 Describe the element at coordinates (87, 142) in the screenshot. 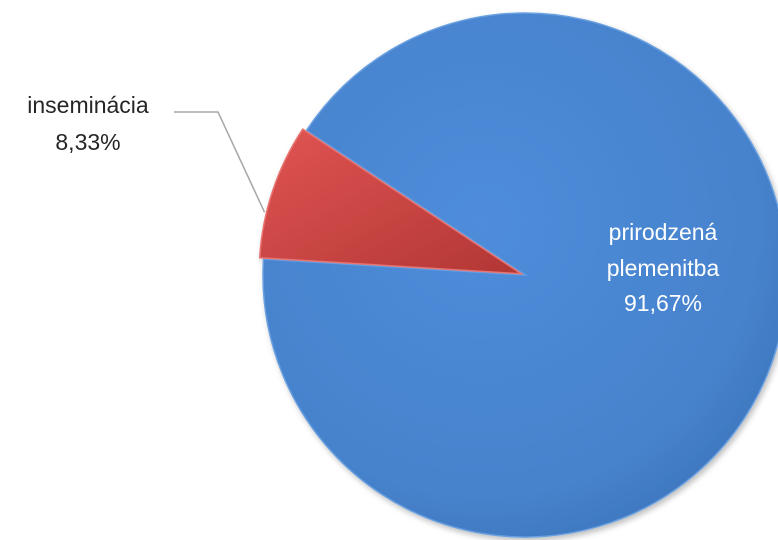

I see `slice-value-label-inseminacia: 8,33%` at that location.